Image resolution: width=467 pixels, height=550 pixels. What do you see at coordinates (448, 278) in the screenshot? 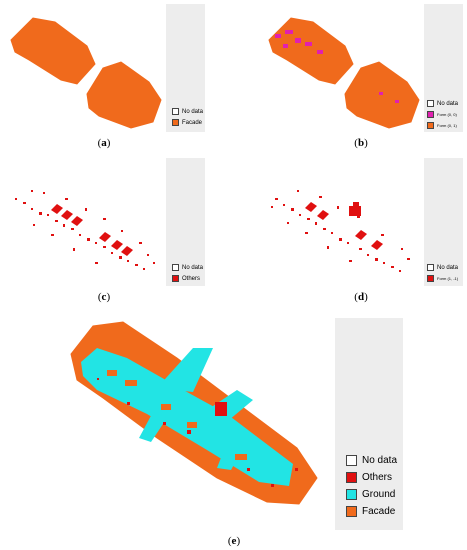
I see `legend-label: Form (1, -1)` at bounding box center [448, 278].